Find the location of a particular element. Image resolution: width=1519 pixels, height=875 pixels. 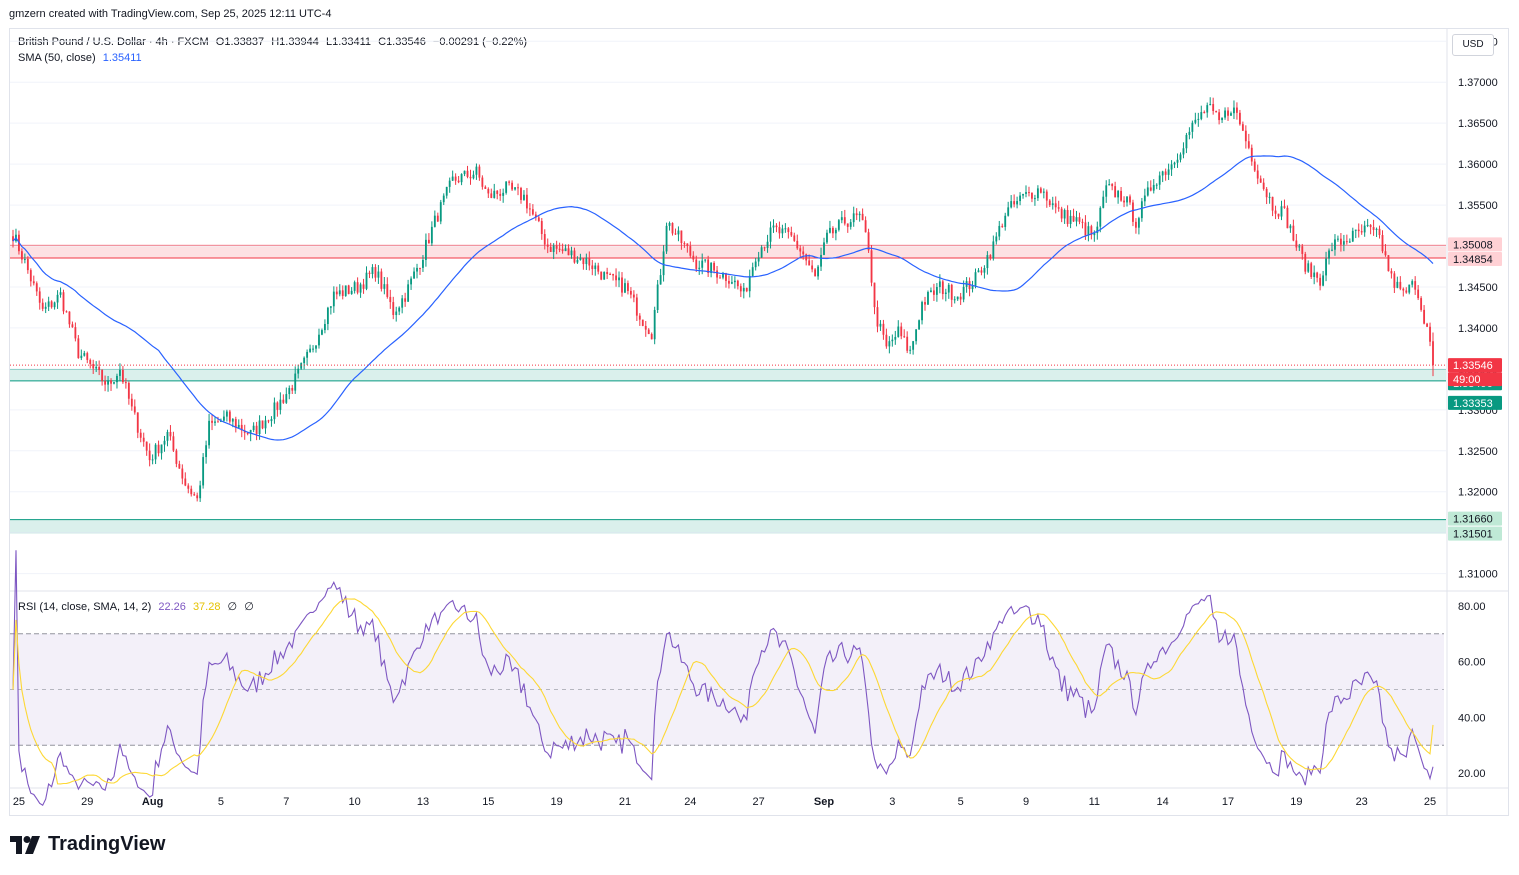

open-value: 1.33837 is located at coordinates (244, 42).